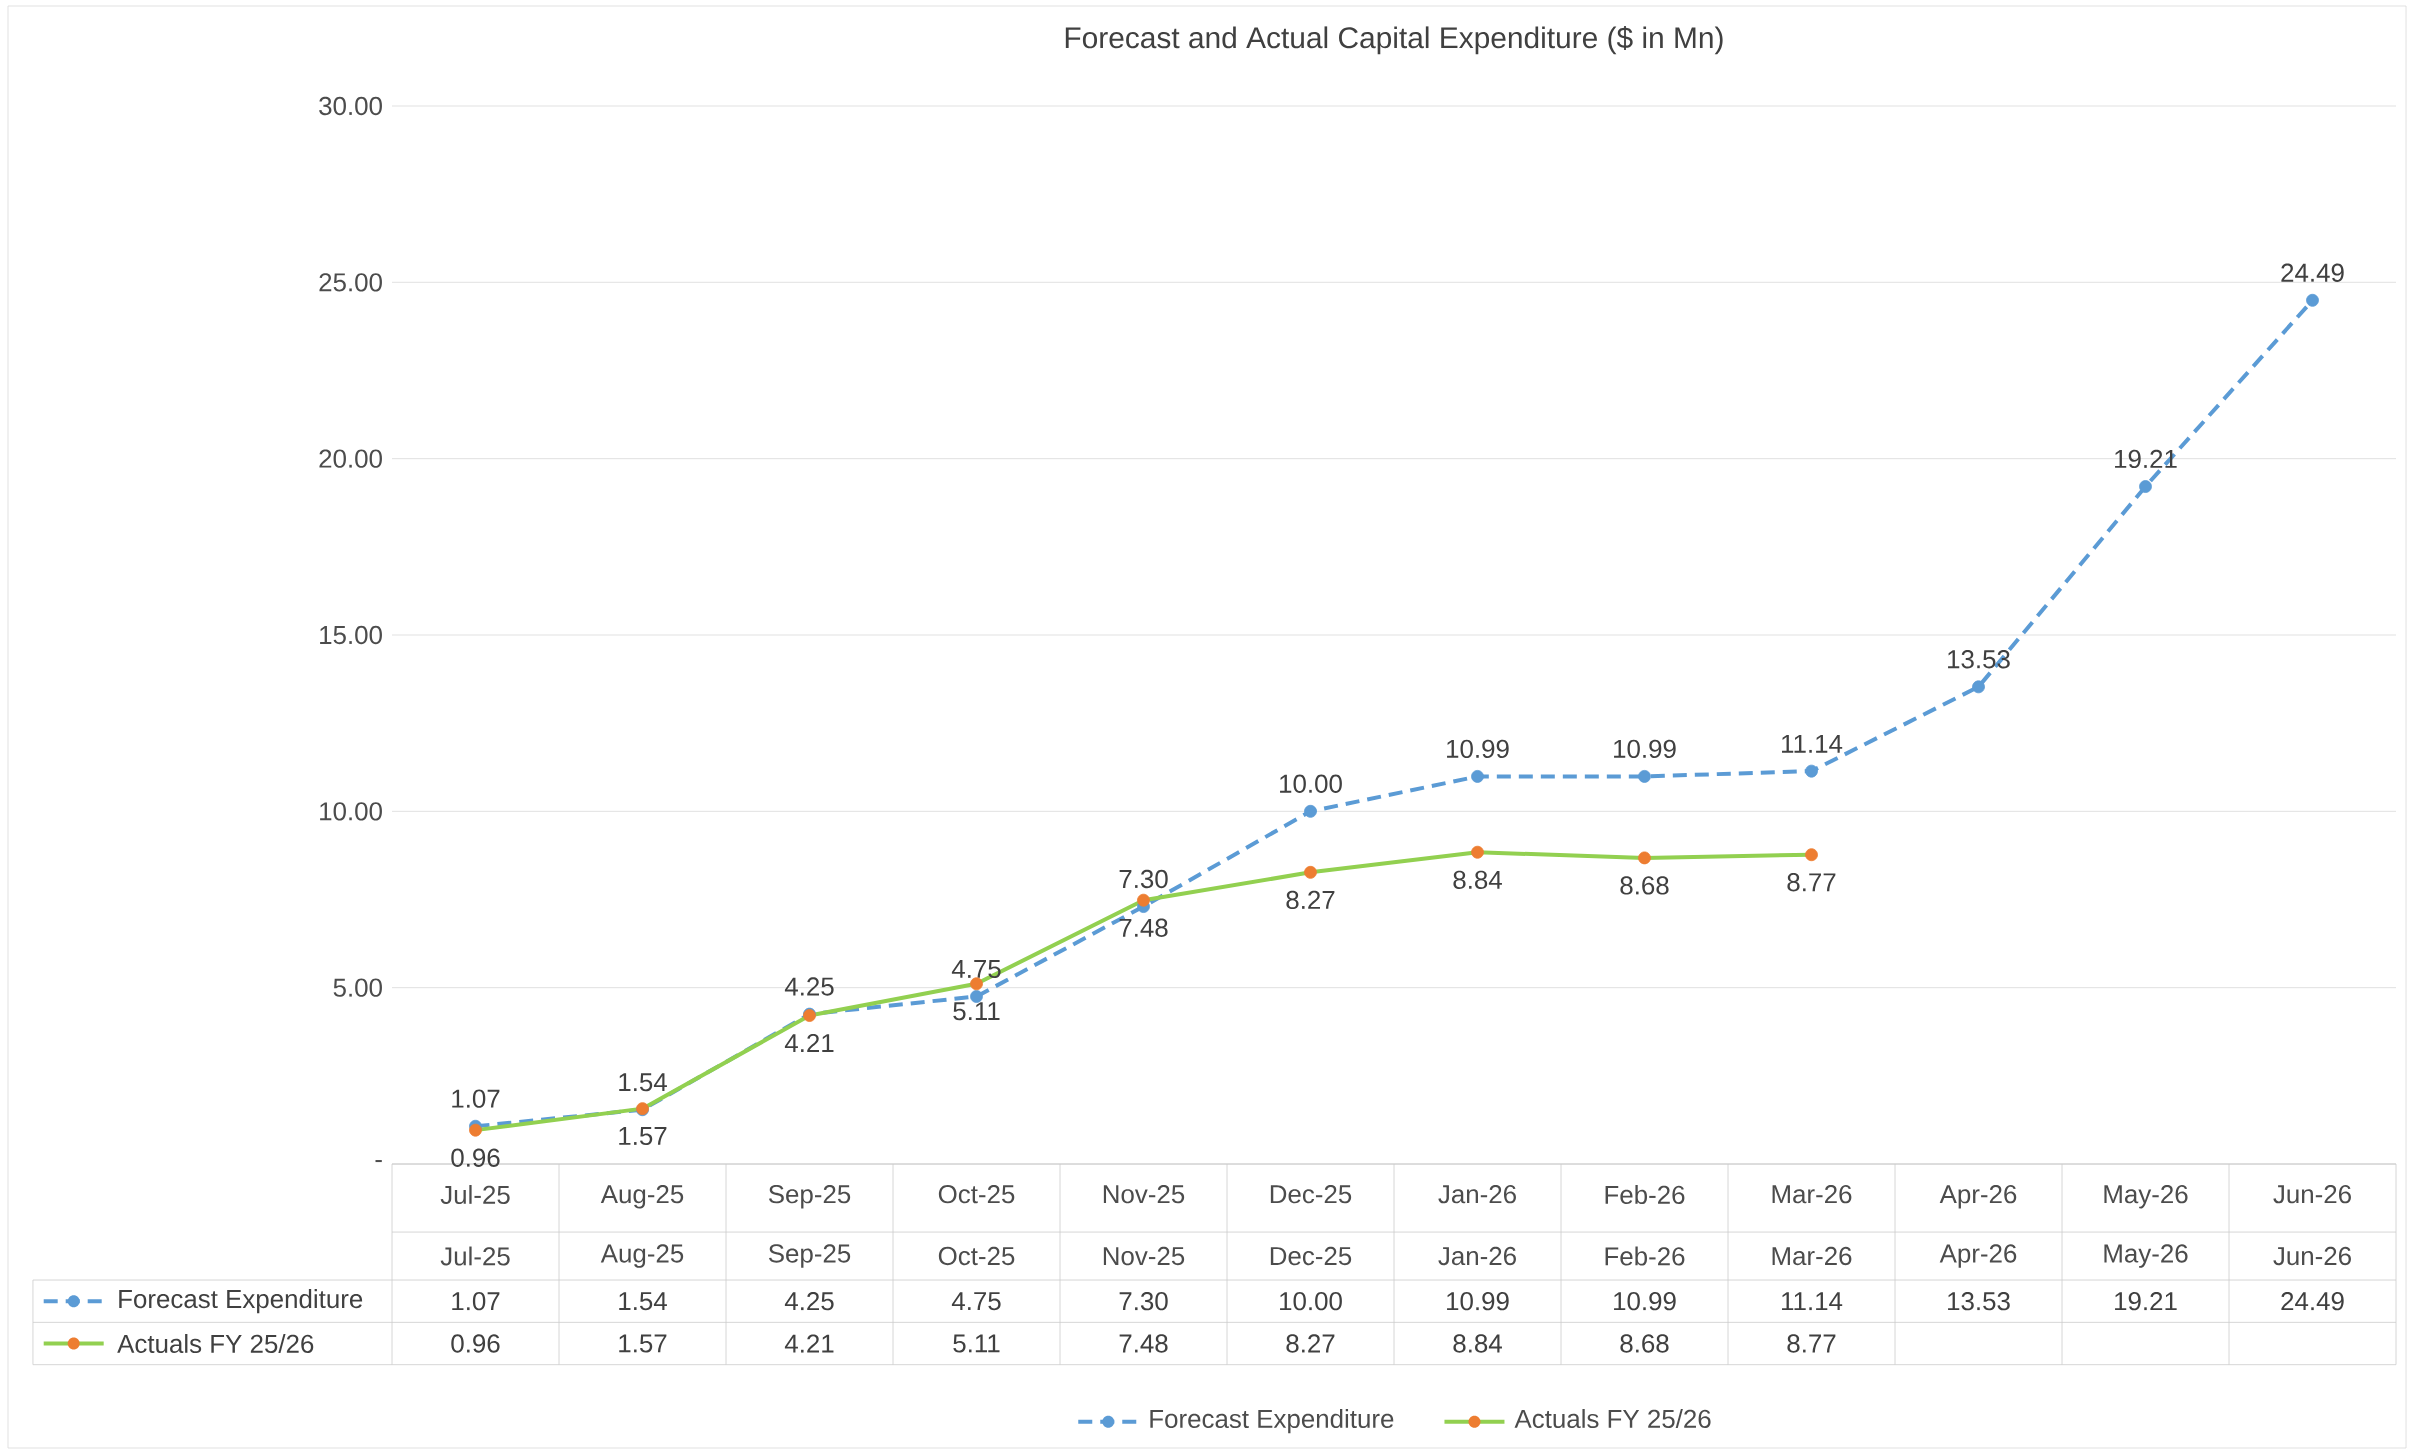  Describe the element at coordinates (350, 106) in the screenshot. I see `y-tick-label: 30.00` at that location.